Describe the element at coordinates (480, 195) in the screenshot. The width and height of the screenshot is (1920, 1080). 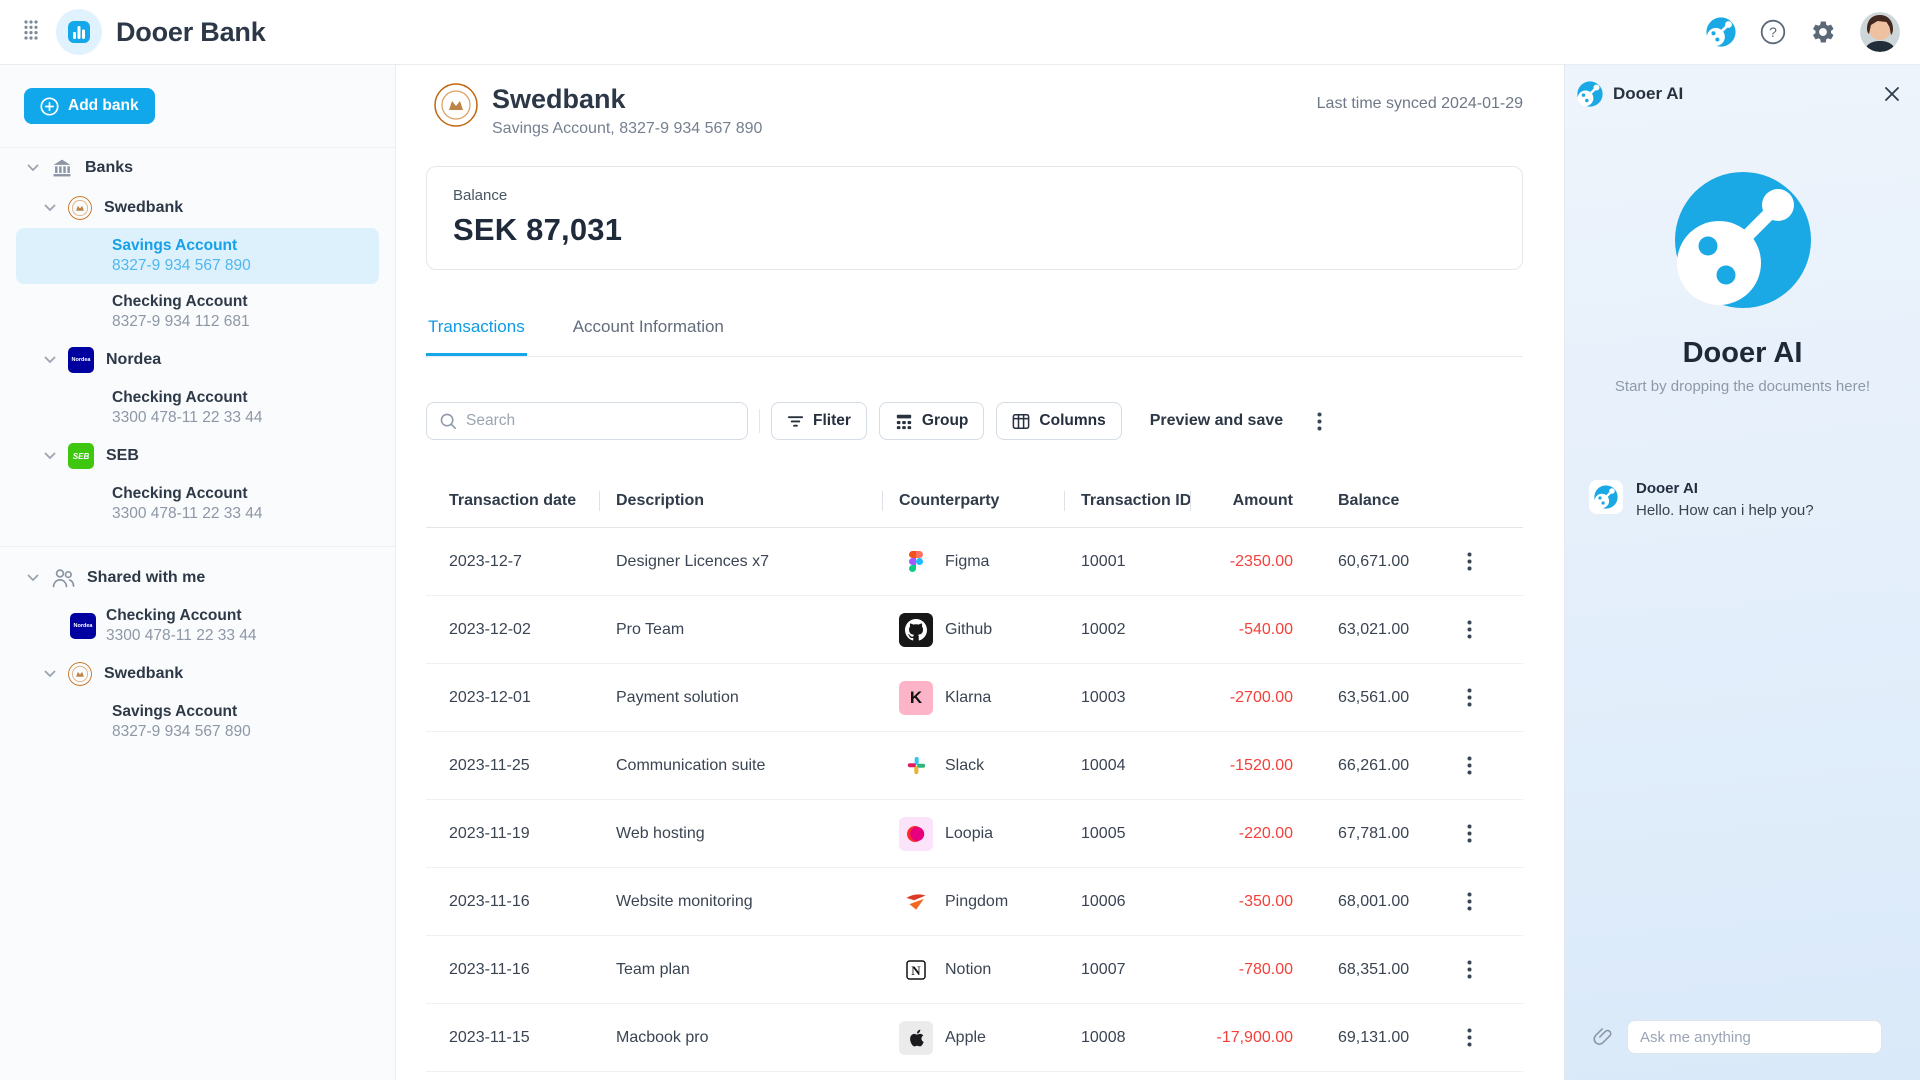
I see `balance-label: Balance` at that location.